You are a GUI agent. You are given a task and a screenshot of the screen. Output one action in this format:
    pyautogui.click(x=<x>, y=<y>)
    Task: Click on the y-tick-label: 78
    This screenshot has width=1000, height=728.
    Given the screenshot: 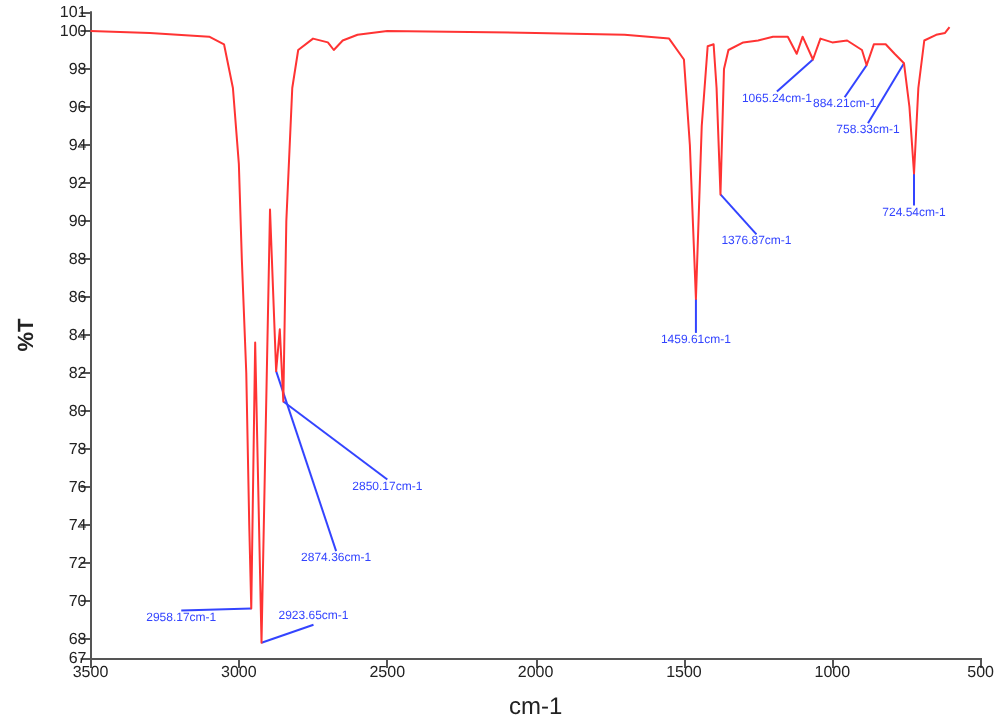 What is the action you would take?
    pyautogui.click(x=78, y=449)
    